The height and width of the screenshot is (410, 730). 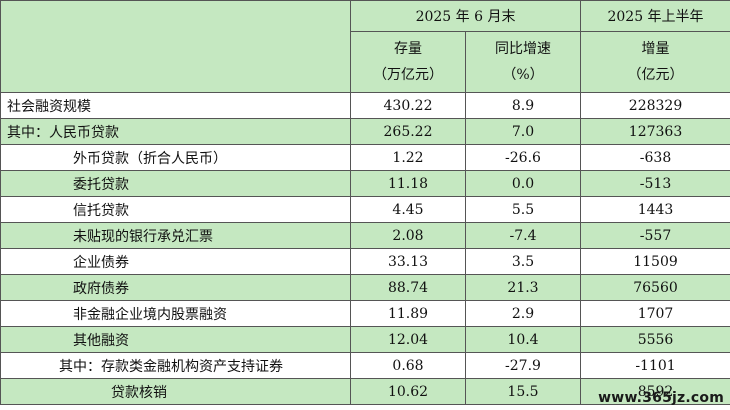 I want to click on table-row: 未贴现的银行承兑汇票 2.08 -7.4 -557, so click(x=365, y=235).